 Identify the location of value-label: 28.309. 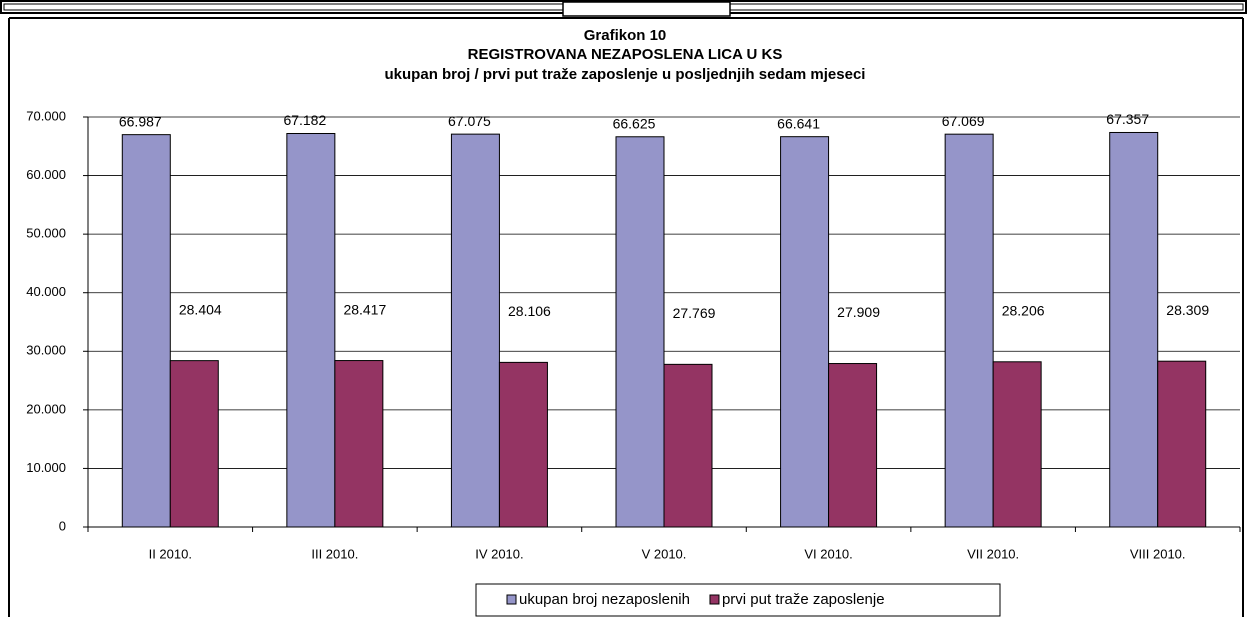
(1187, 310).